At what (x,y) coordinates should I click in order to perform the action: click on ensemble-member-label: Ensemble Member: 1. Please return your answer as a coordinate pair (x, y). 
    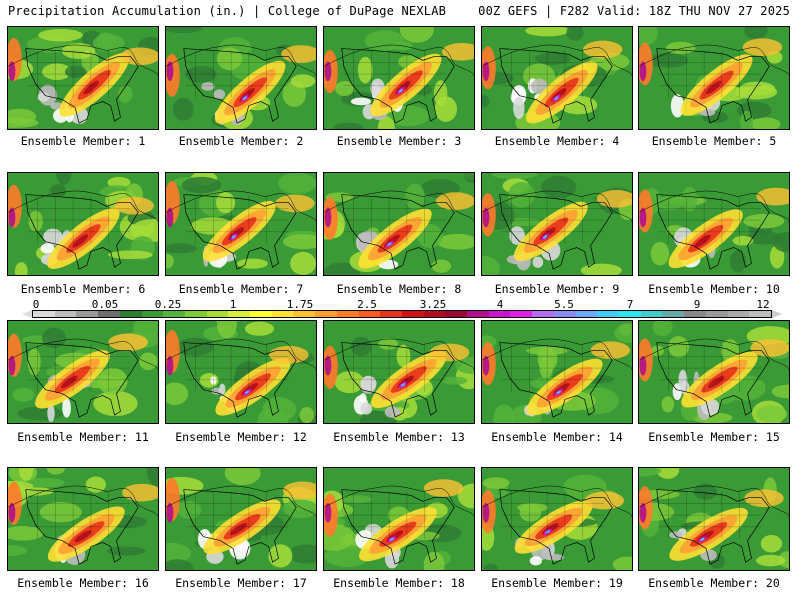
    Looking at the image, I should click on (83, 141).